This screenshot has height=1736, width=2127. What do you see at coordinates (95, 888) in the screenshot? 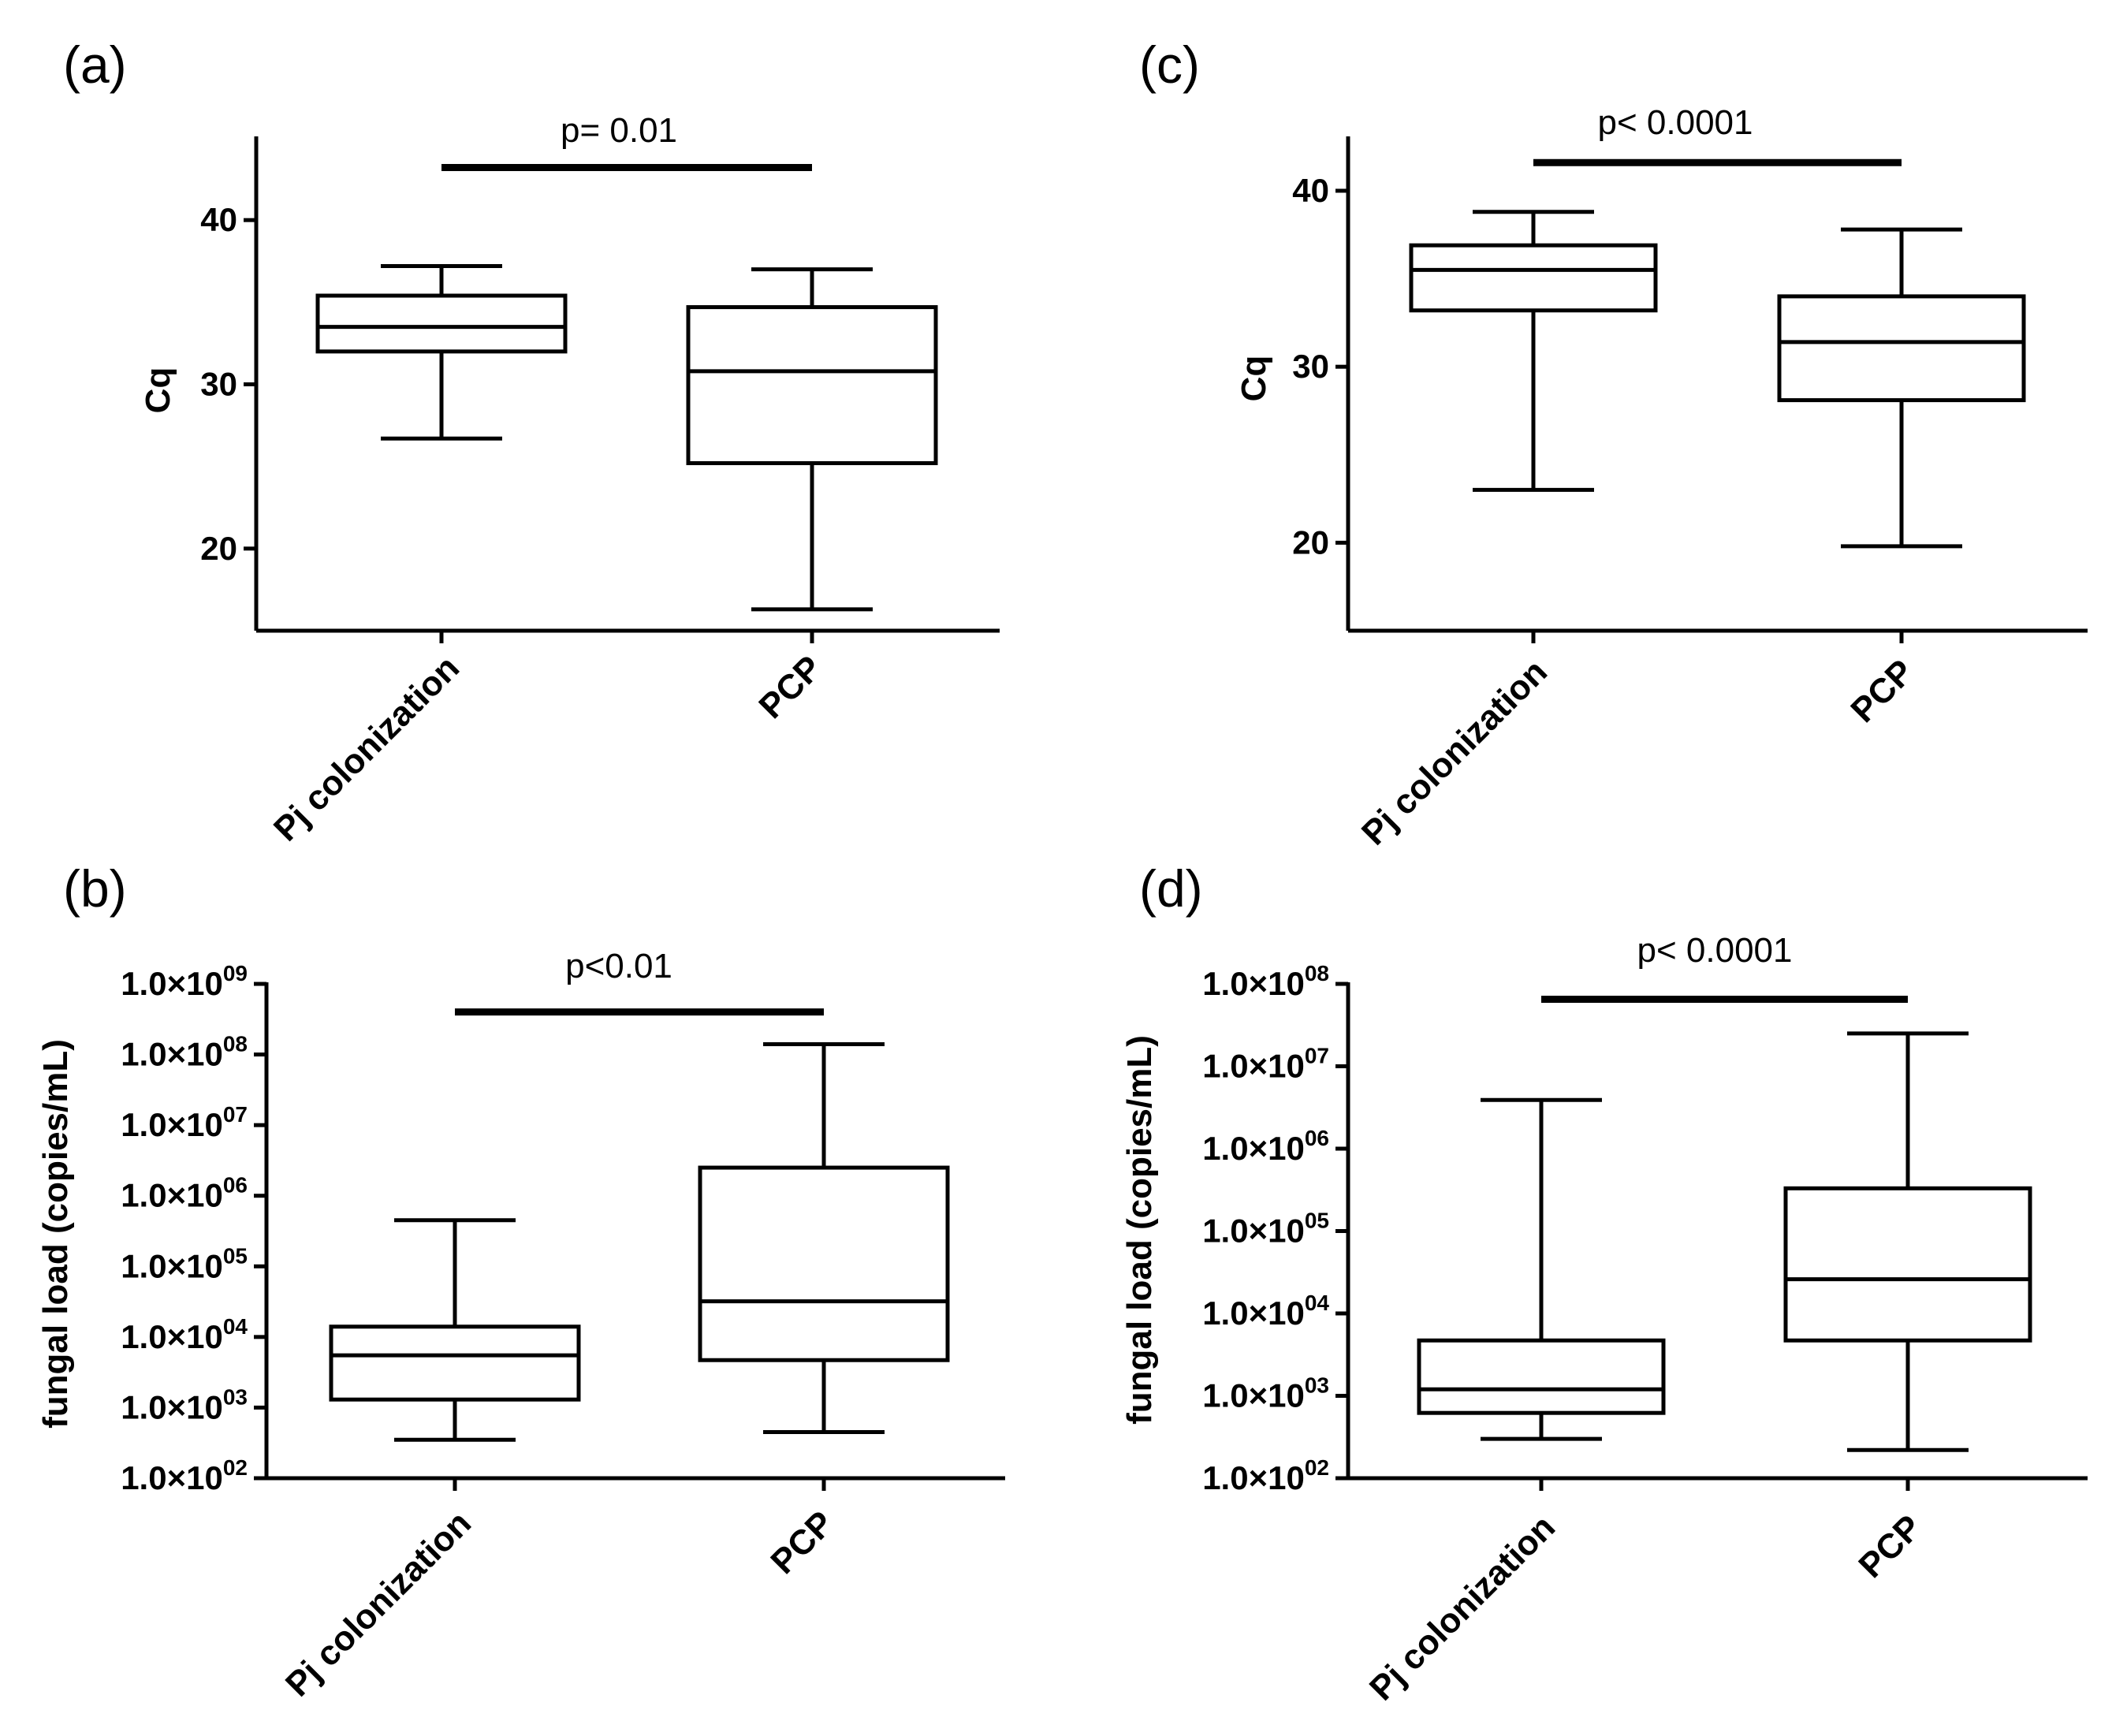
I see `panel-label: (b)` at bounding box center [95, 888].